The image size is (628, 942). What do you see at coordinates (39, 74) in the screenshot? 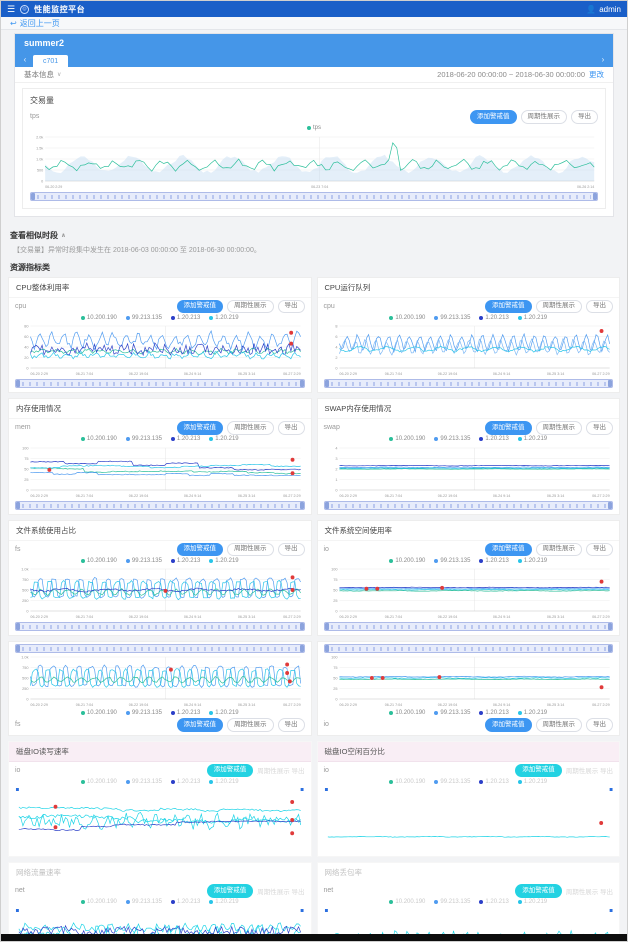
I see `basic-info-label: 基本信息` at bounding box center [39, 74].